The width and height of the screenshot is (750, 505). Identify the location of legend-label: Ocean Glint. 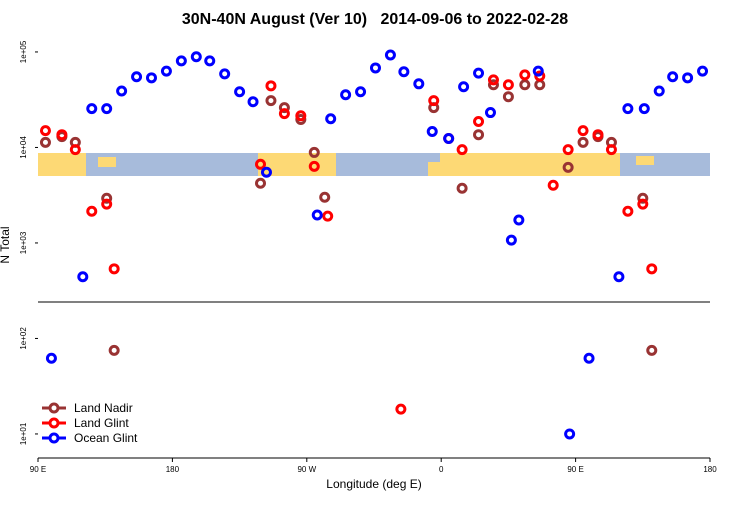
(106, 438).